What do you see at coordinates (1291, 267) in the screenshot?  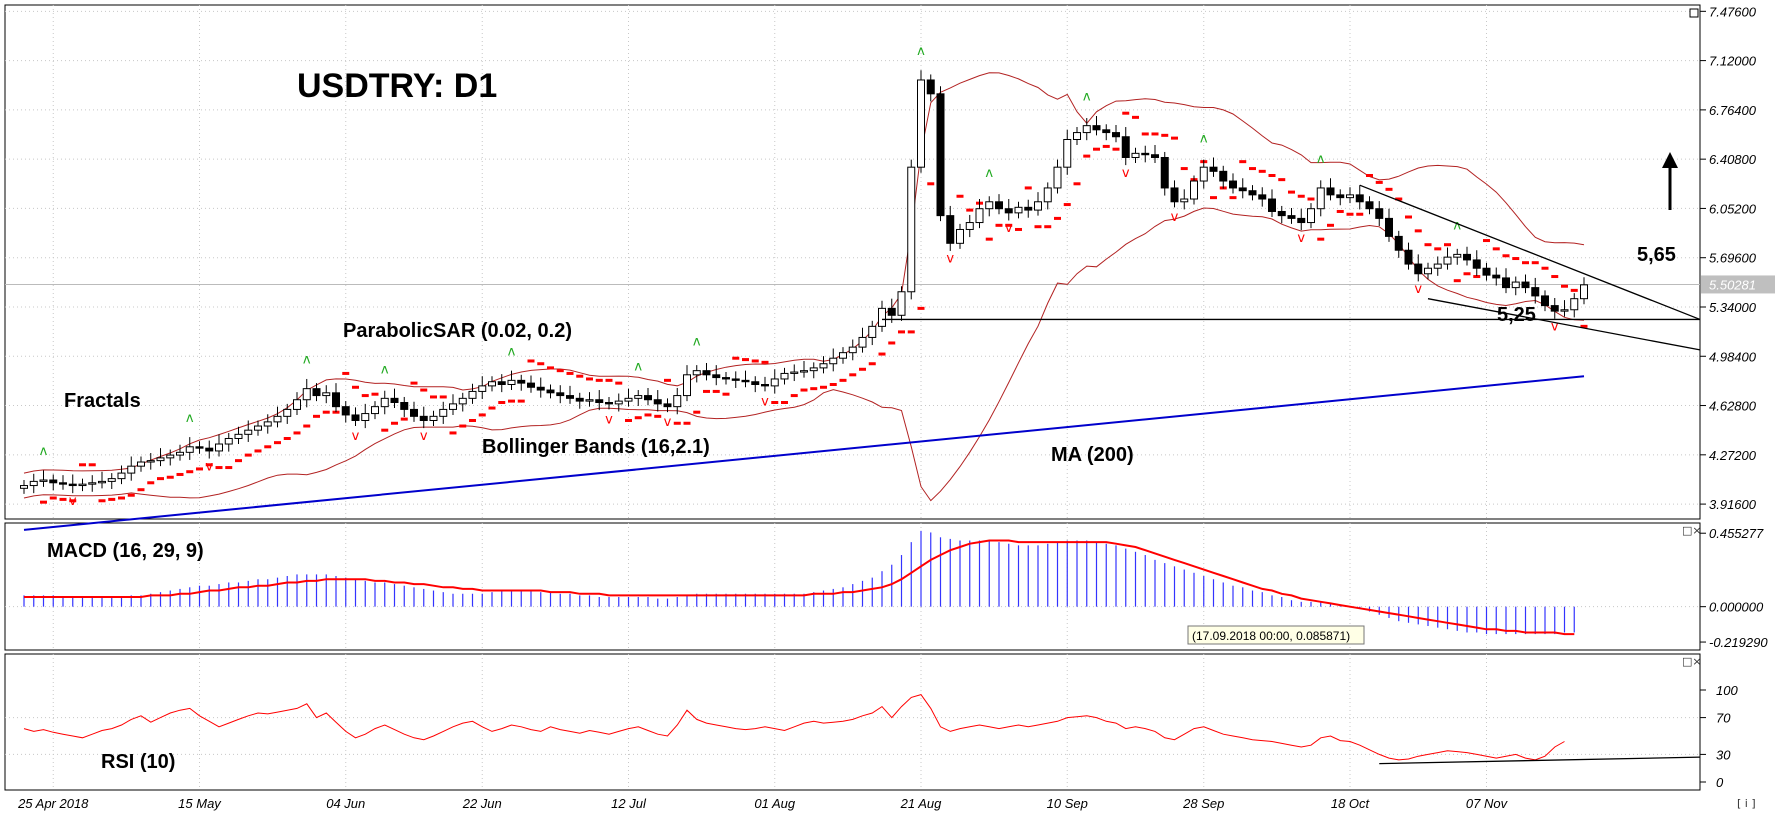 I see `trend-lines` at bounding box center [1291, 267].